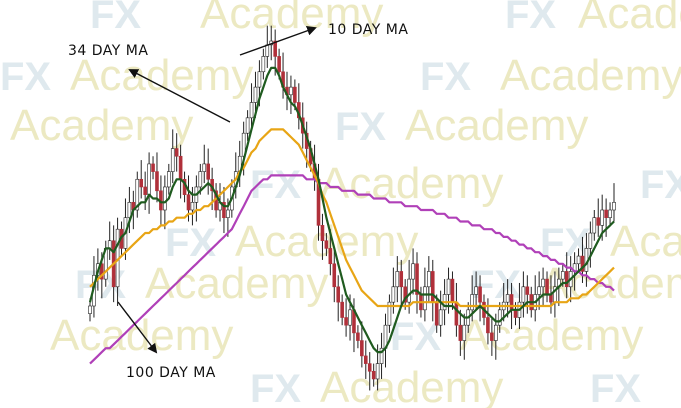 The image size is (681, 408). I want to click on ma34-arrow, so click(179, 96).